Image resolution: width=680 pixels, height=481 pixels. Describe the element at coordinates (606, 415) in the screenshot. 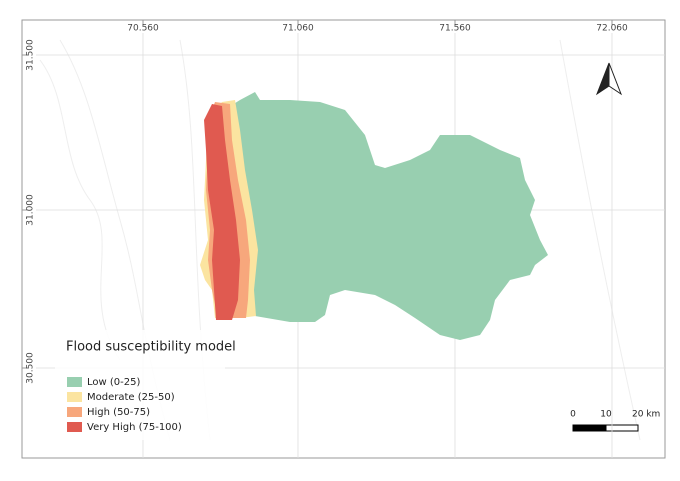

I see `scale-label: 10` at that location.